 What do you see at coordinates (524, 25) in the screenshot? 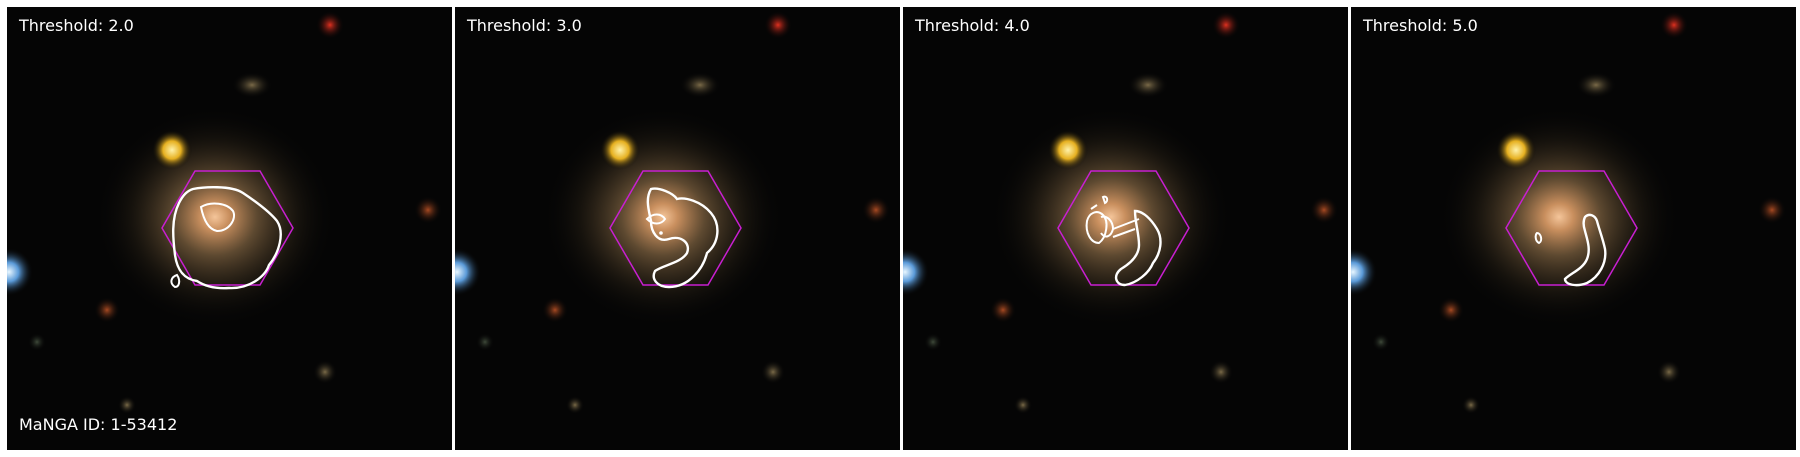
I see `threshold-label: Threshold: 3.0` at bounding box center [524, 25].